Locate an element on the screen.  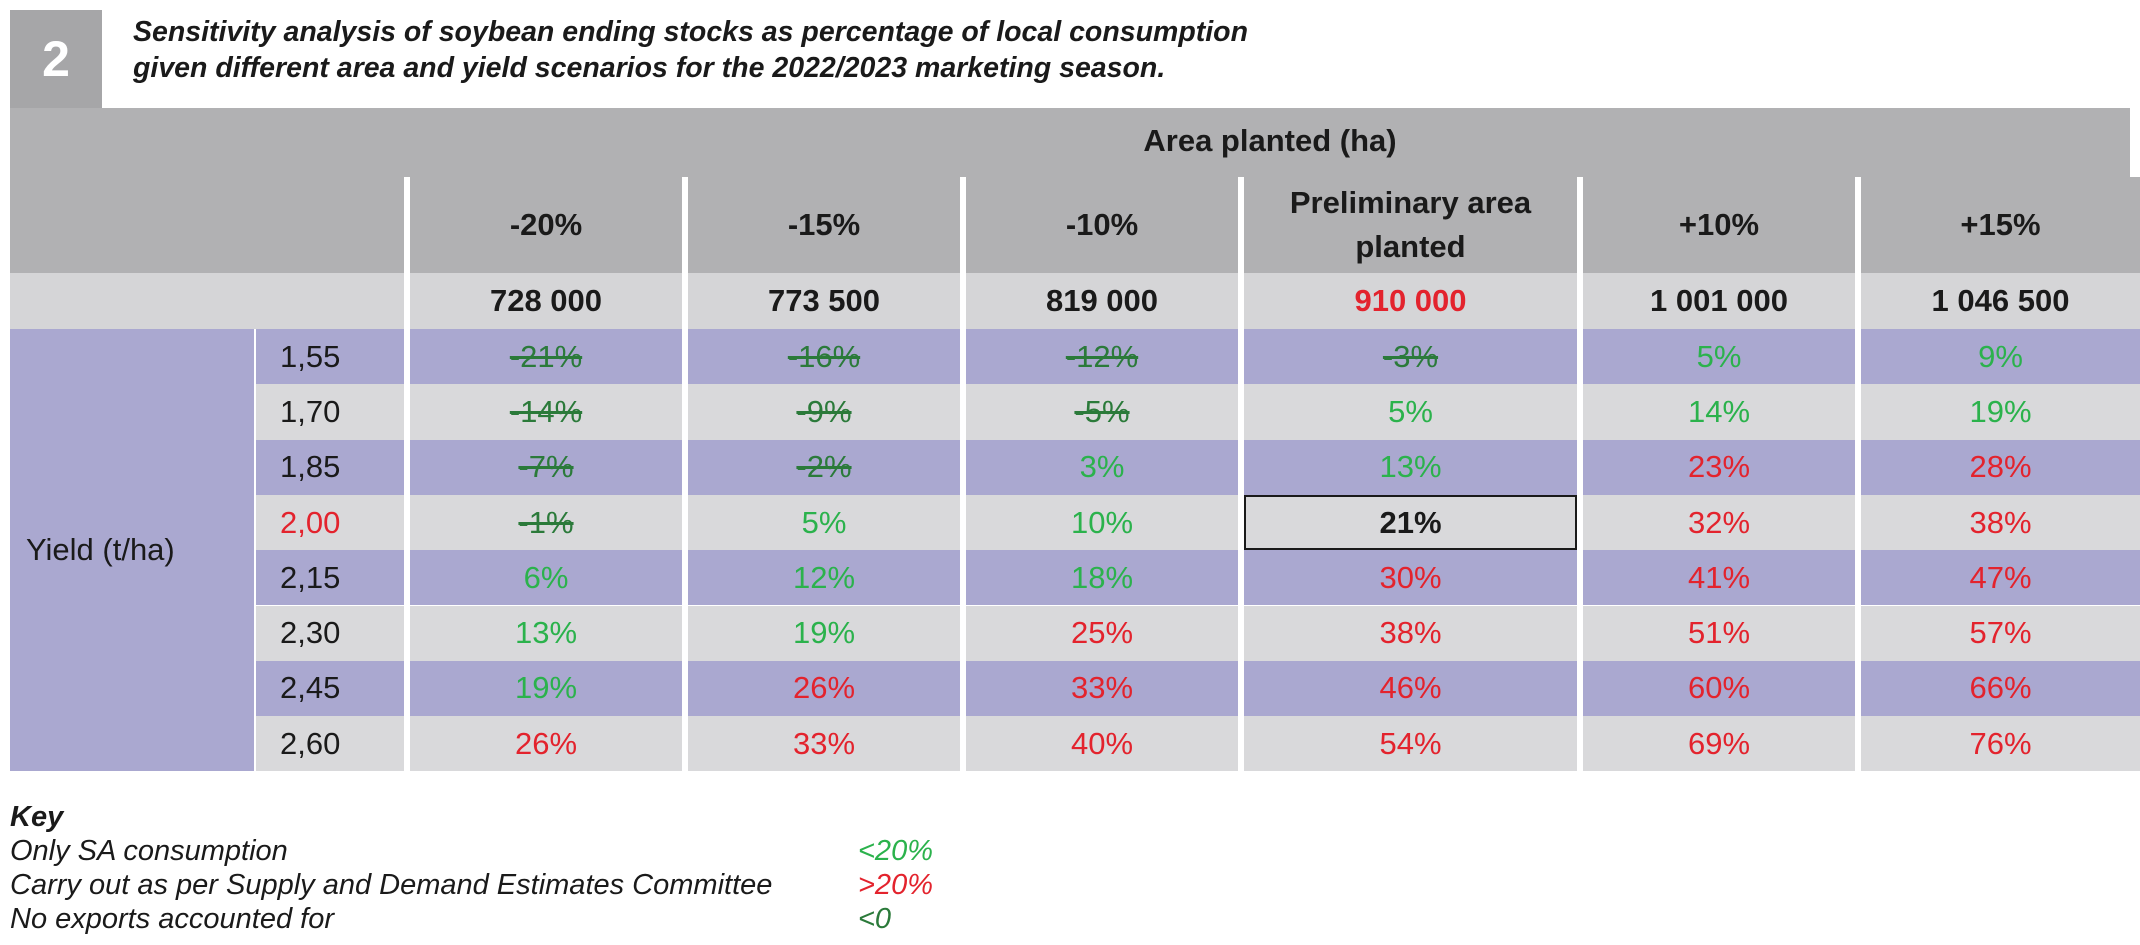
yield-value: 2,45 is located at coordinates (330, 688).